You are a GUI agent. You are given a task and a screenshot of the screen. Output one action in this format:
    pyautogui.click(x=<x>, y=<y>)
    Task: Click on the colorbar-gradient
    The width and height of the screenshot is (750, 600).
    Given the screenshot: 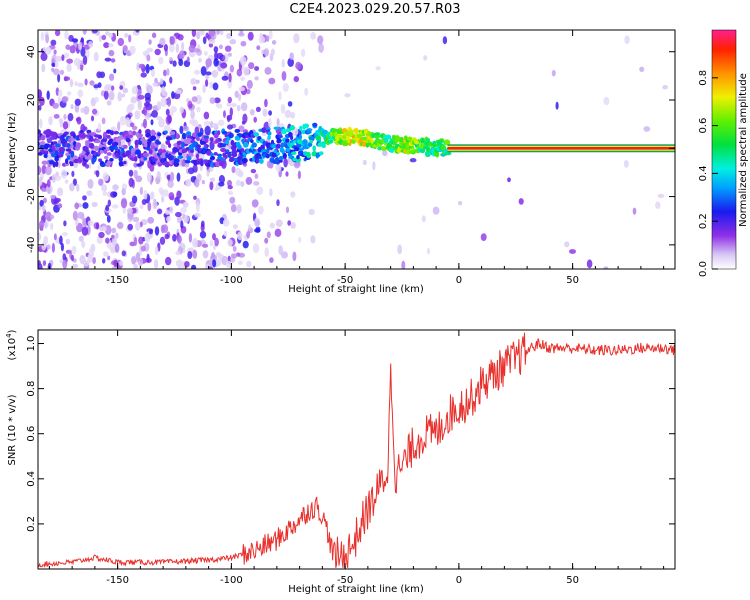 What is the action you would take?
    pyautogui.click(x=724, y=149)
    